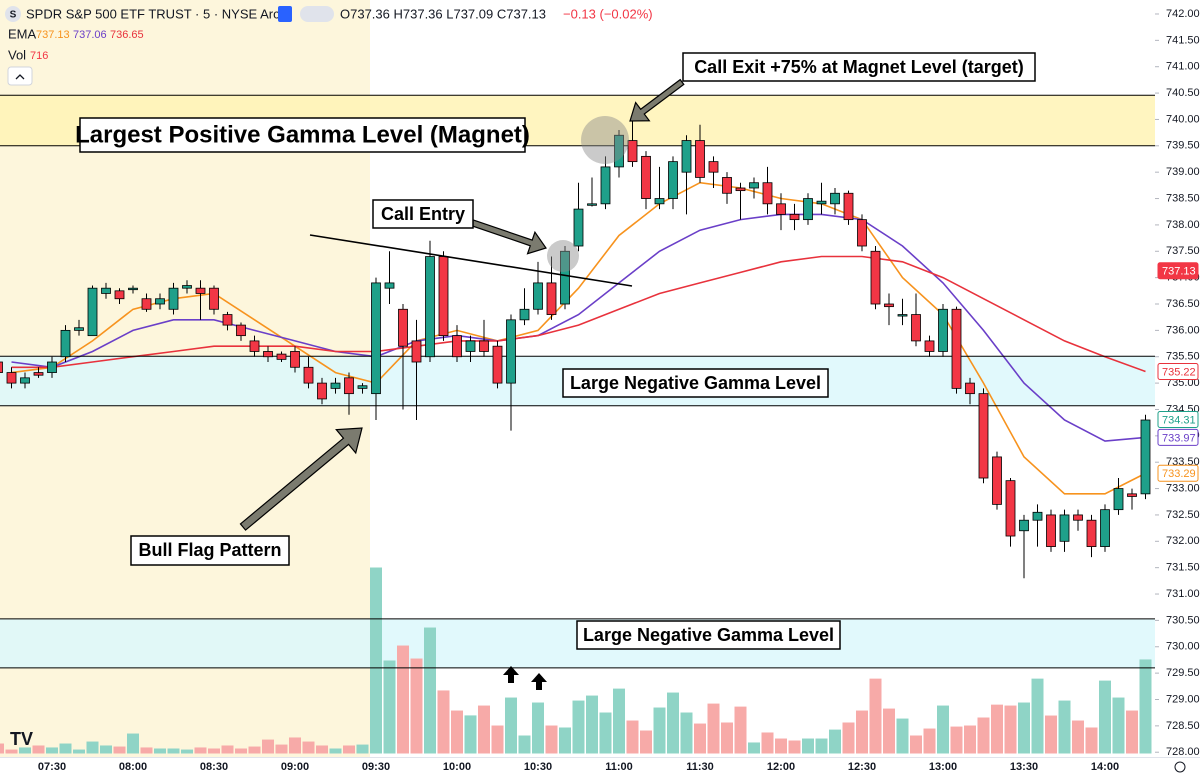 This screenshot has width=1200, height=775. What do you see at coordinates (443, 13) in the screenshot?
I see `ohlc: O737.36 H737.36 L737.09 C737.13` at bounding box center [443, 13].